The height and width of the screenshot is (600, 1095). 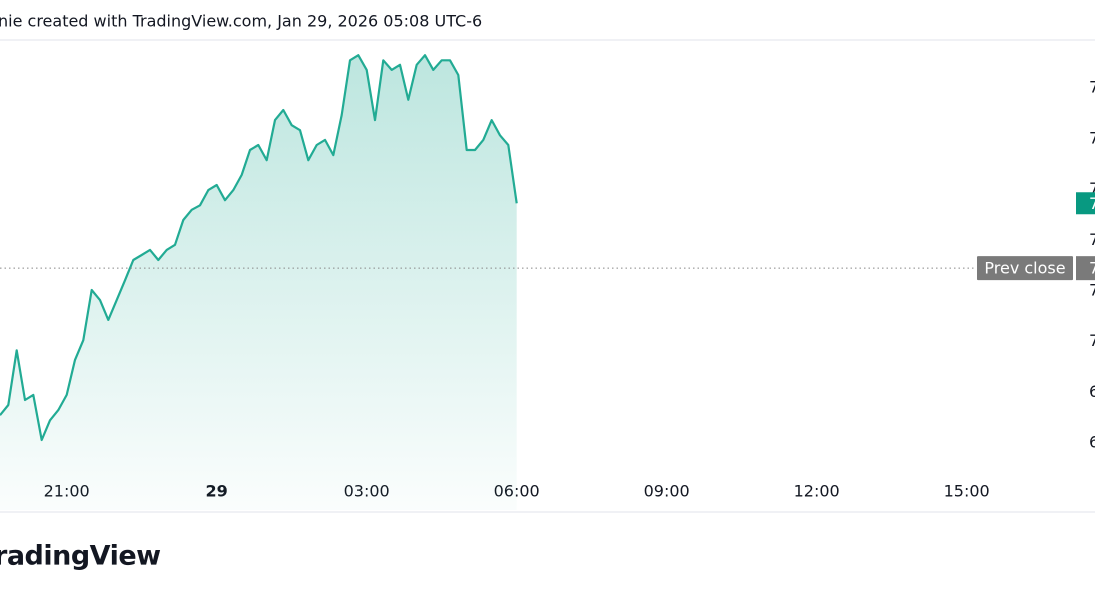 I want to click on prev-close-name: Prev close, so click(x=1024, y=268).